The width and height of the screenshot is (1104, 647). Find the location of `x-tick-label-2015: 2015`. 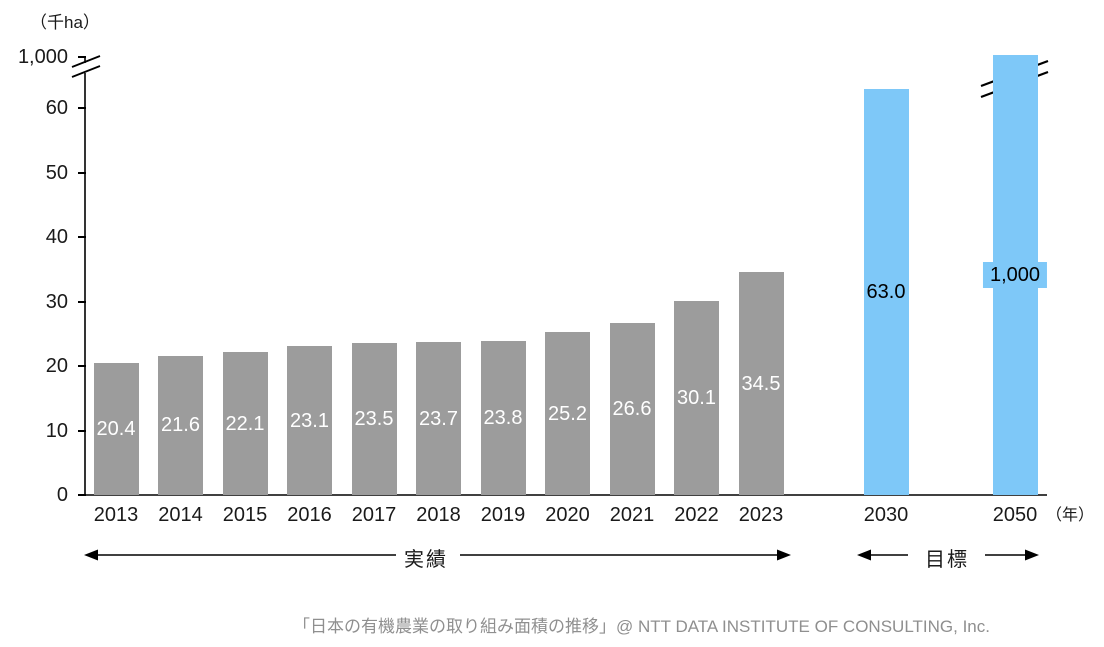

x-tick-label-2015: 2015 is located at coordinates (245, 515).